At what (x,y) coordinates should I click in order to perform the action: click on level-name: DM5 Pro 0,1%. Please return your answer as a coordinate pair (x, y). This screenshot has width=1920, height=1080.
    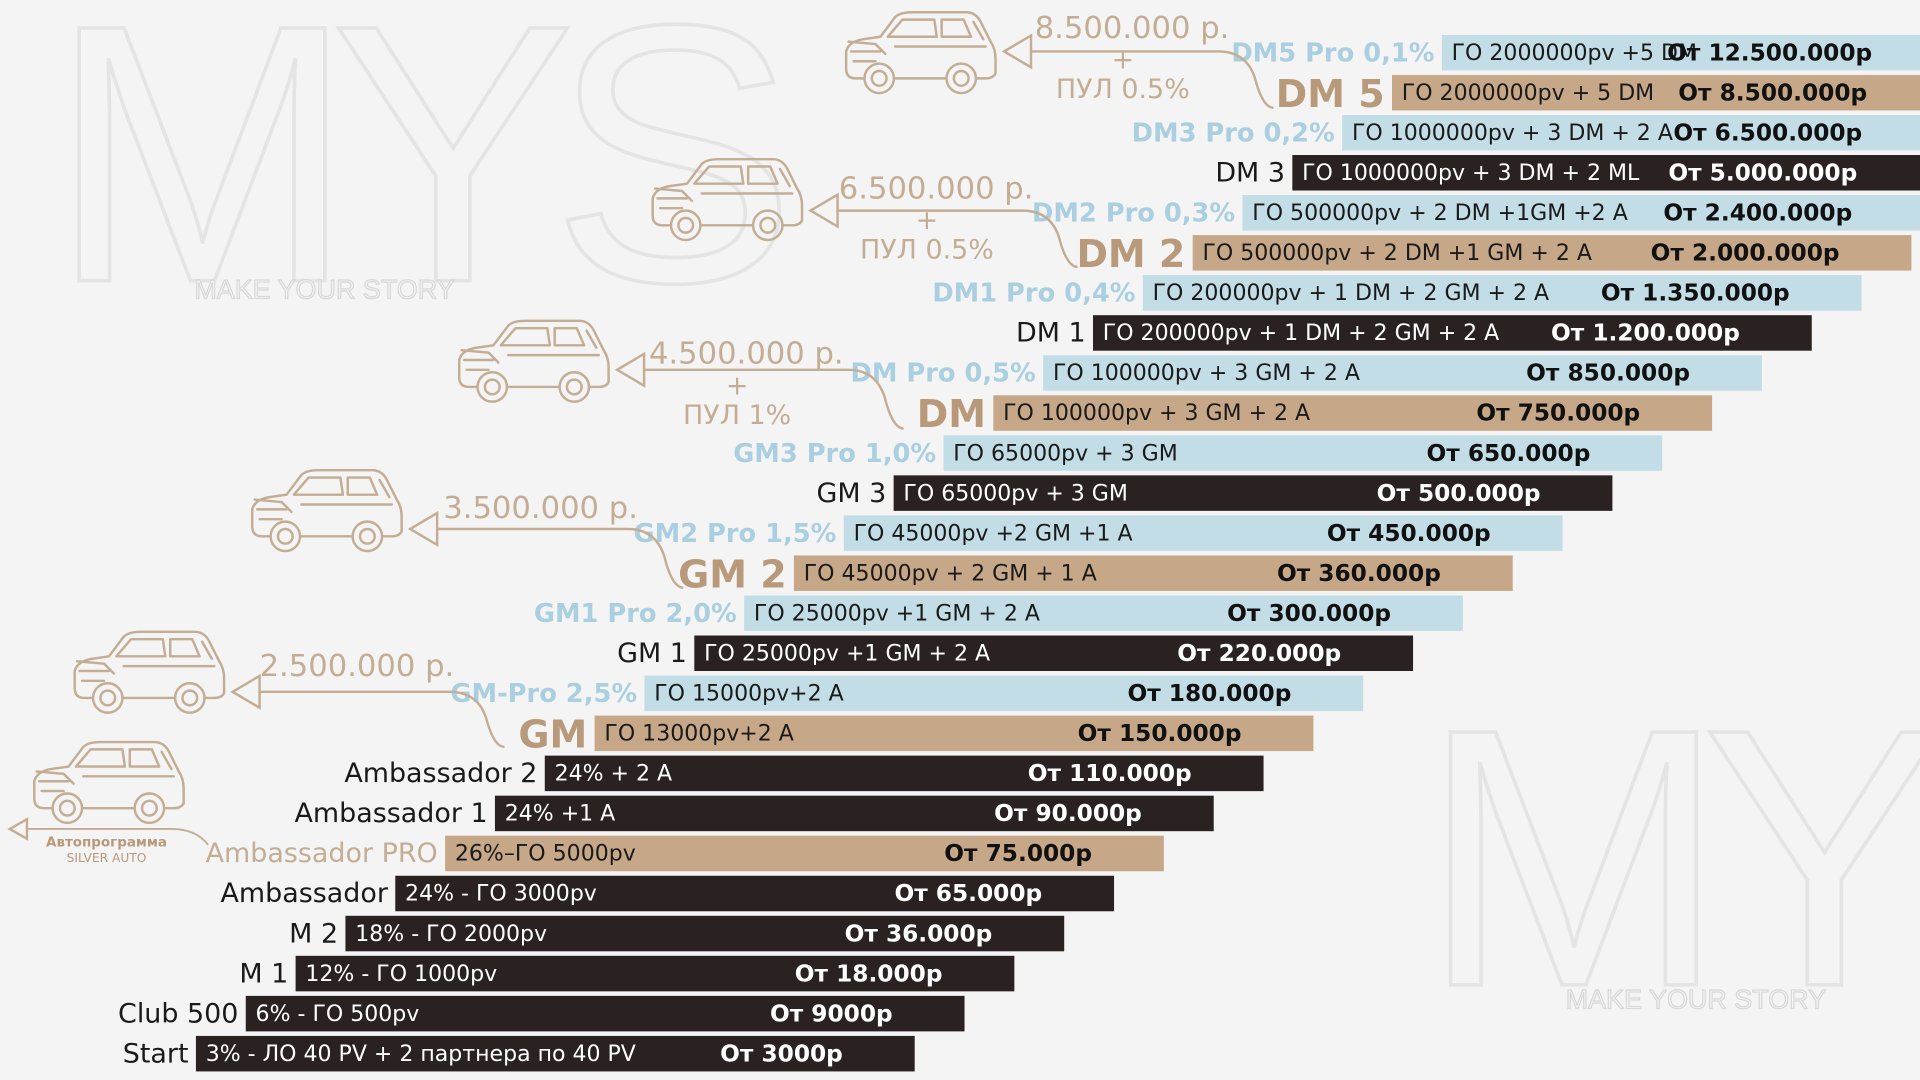
    Looking at the image, I should click on (1332, 53).